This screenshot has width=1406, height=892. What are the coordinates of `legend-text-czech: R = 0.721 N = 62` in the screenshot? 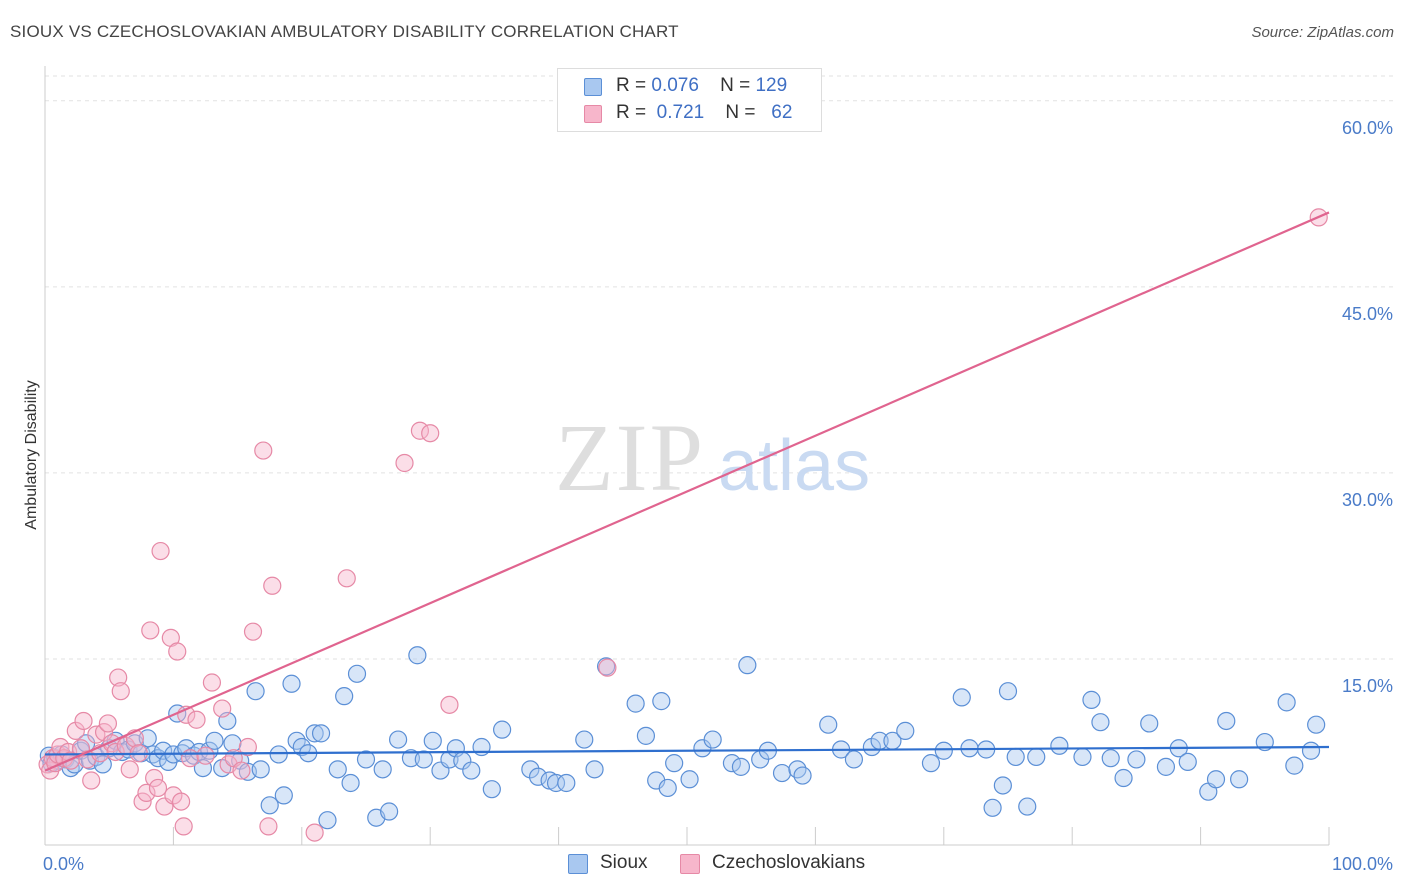 It's located at (704, 113).